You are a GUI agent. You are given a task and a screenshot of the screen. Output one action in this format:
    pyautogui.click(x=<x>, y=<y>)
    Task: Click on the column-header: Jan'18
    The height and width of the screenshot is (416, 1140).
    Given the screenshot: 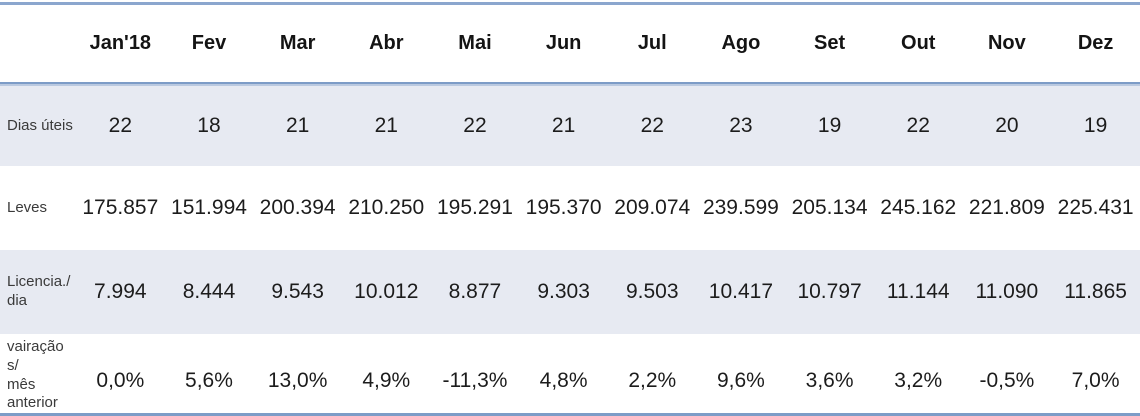 What is the action you would take?
    pyautogui.click(x=120, y=44)
    